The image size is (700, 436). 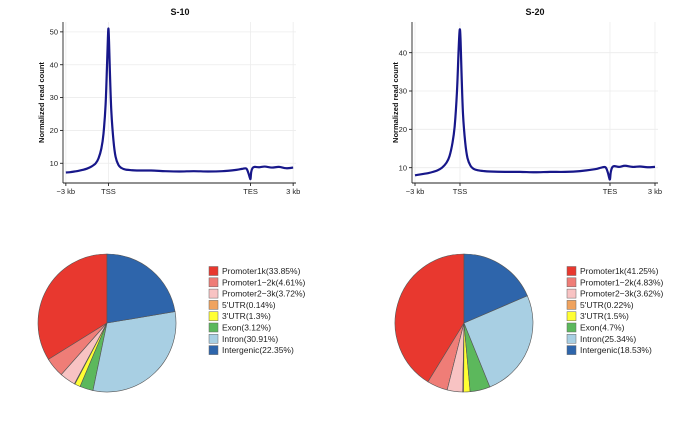 What do you see at coordinates (608, 339) in the screenshot?
I see `legend-label: Intron(25.34%)` at bounding box center [608, 339].